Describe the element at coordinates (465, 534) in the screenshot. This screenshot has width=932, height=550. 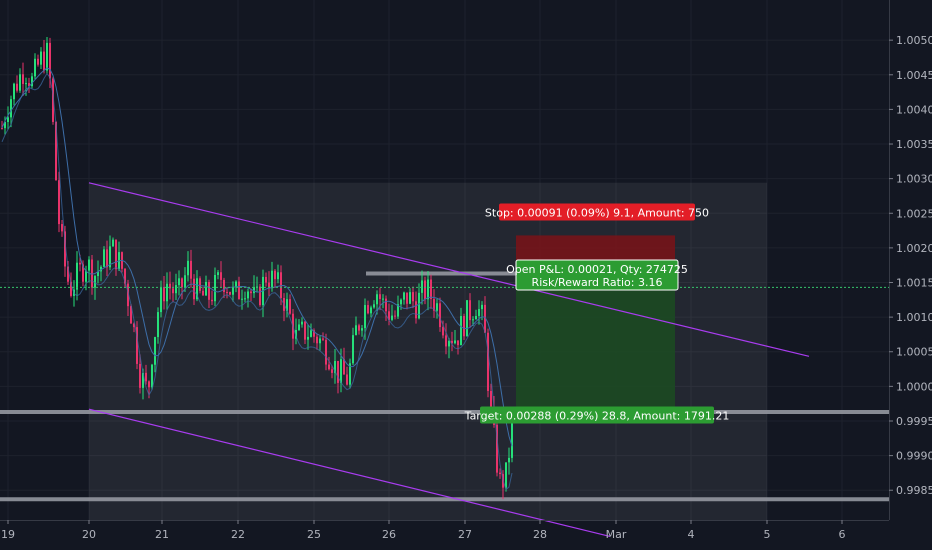
I see `time-tick-label: 27` at that location.